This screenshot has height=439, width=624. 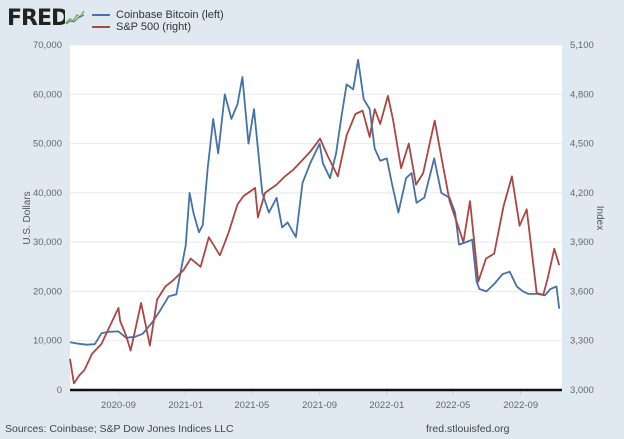 What do you see at coordinates (101, 27) in the screenshot?
I see `legend-swatch-sp500` at bounding box center [101, 27].